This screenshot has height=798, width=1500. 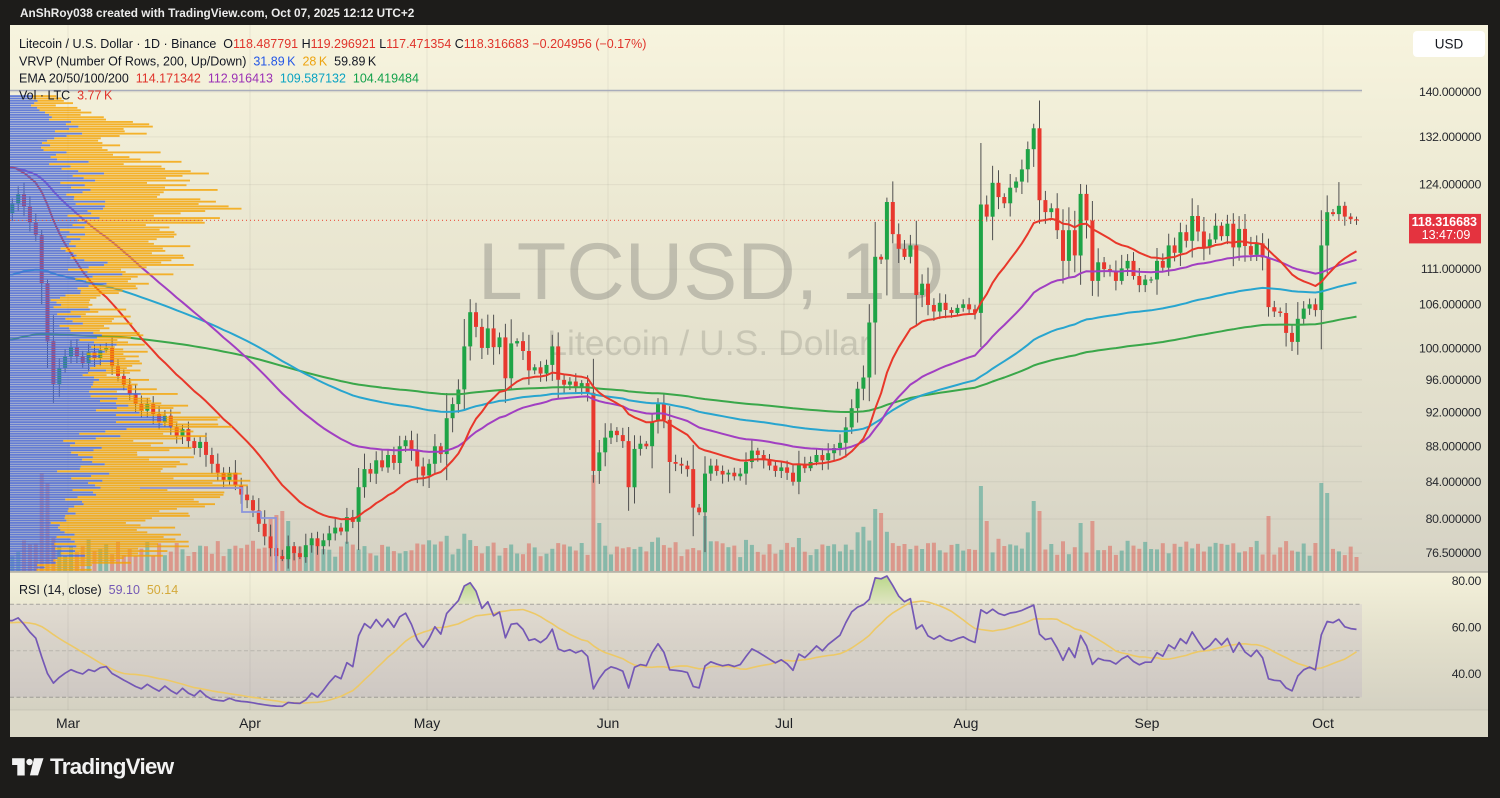 What do you see at coordinates (1449, 44) in the screenshot?
I see `svg-text: USD` at bounding box center [1449, 44].